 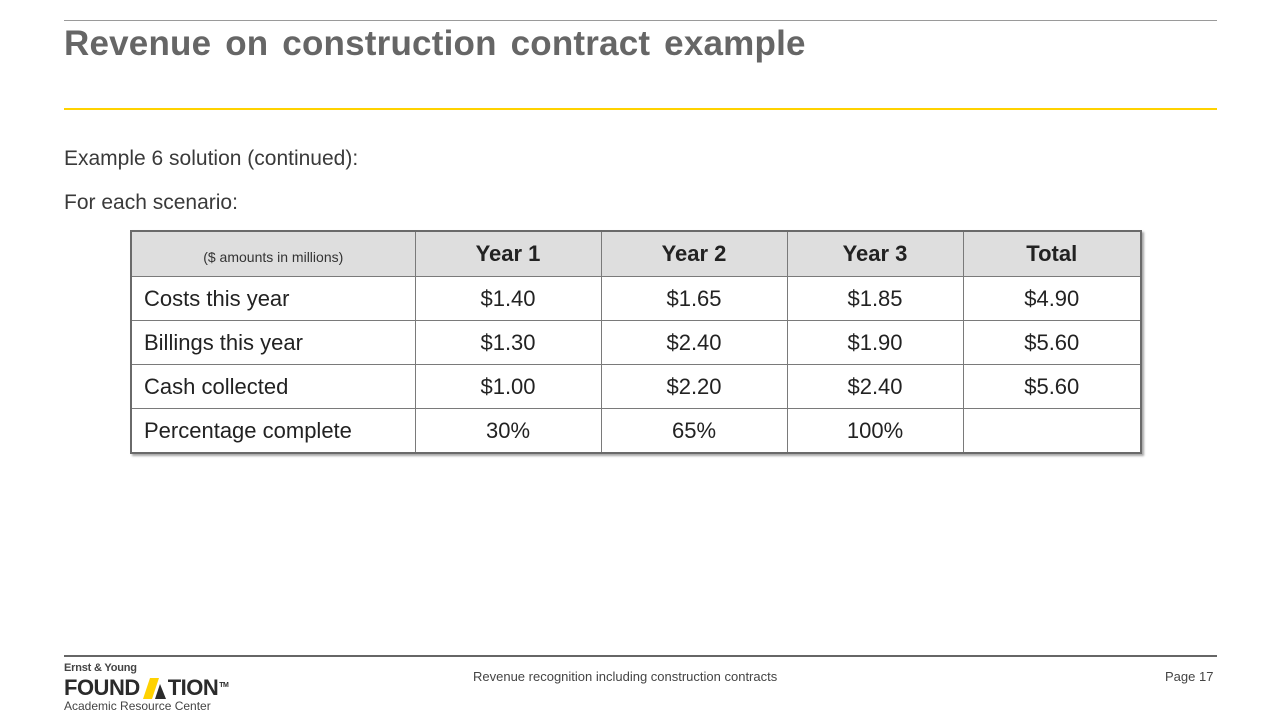 I want to click on logo-word-right: TION, so click(x=193, y=687).